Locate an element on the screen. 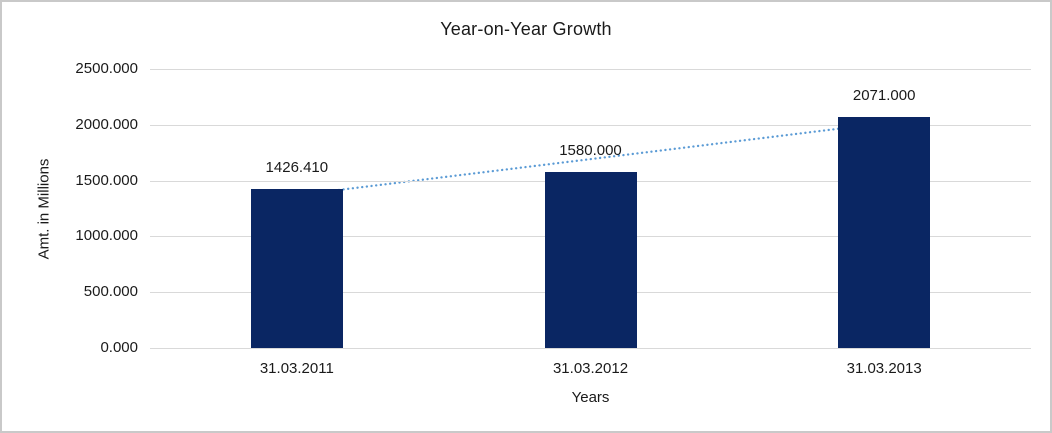  bar-value-label: 2071.000 is located at coordinates (884, 95).